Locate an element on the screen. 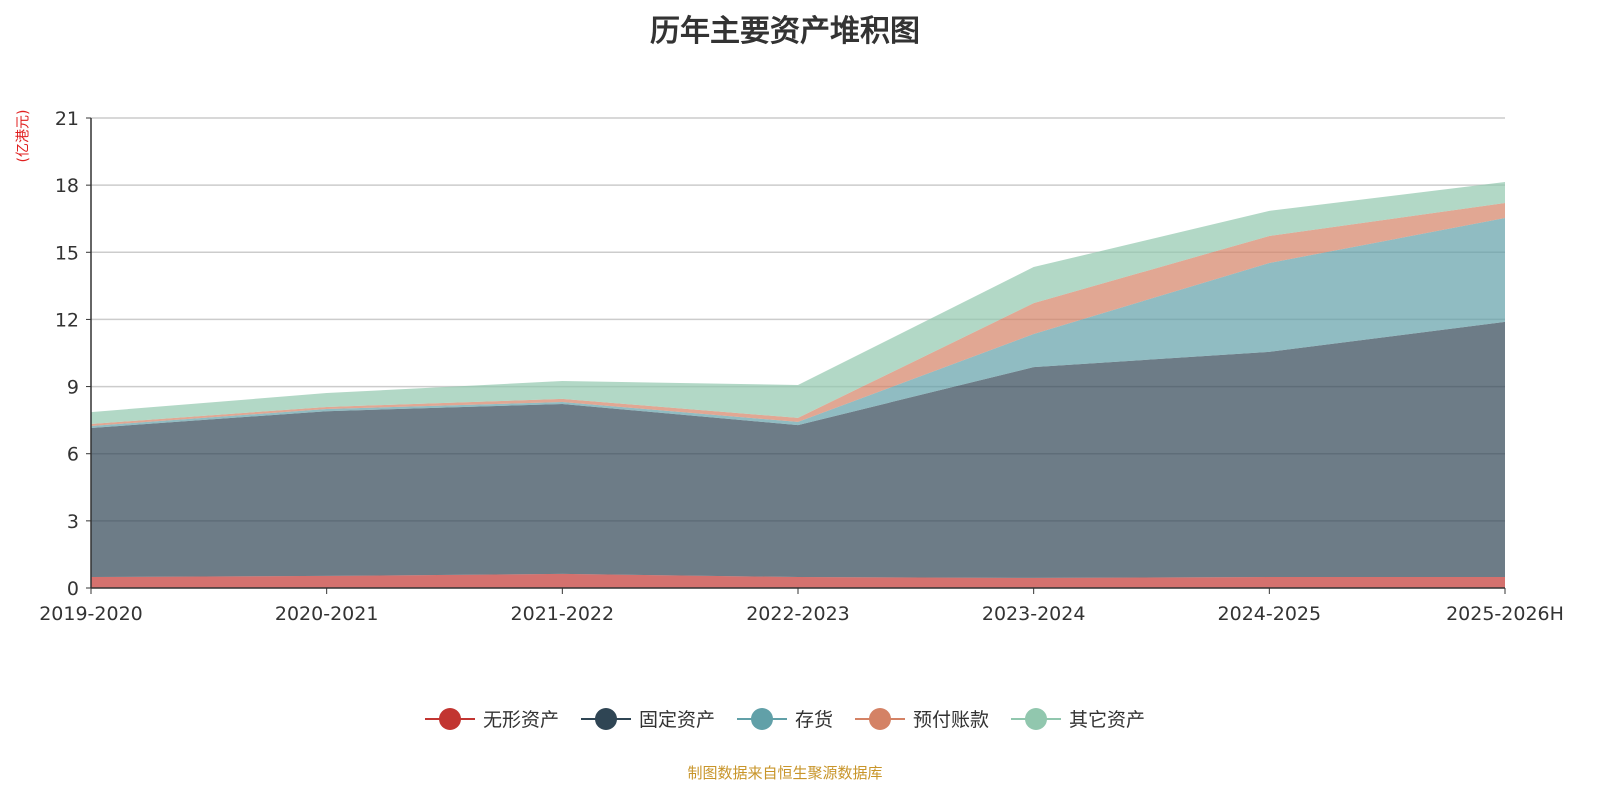 This screenshot has width=1600, height=800. x-tick-label: 2025-2026H is located at coordinates (1505, 614).